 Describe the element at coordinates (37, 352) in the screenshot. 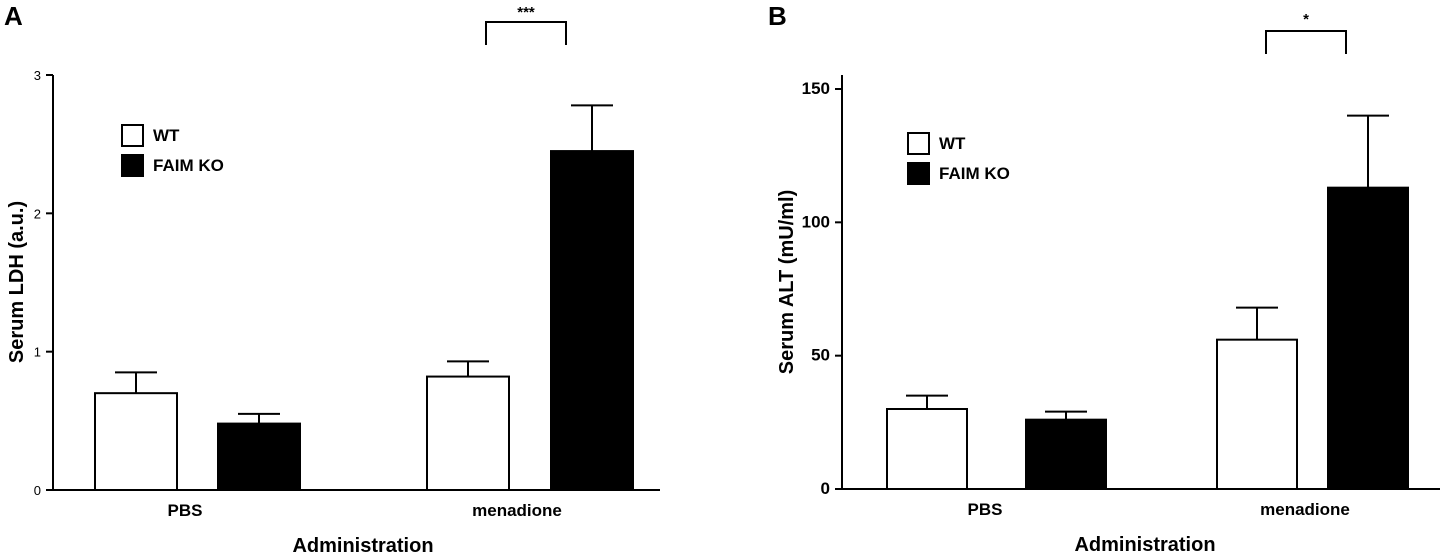

I see `panel-a-y-tick-label: 1` at that location.